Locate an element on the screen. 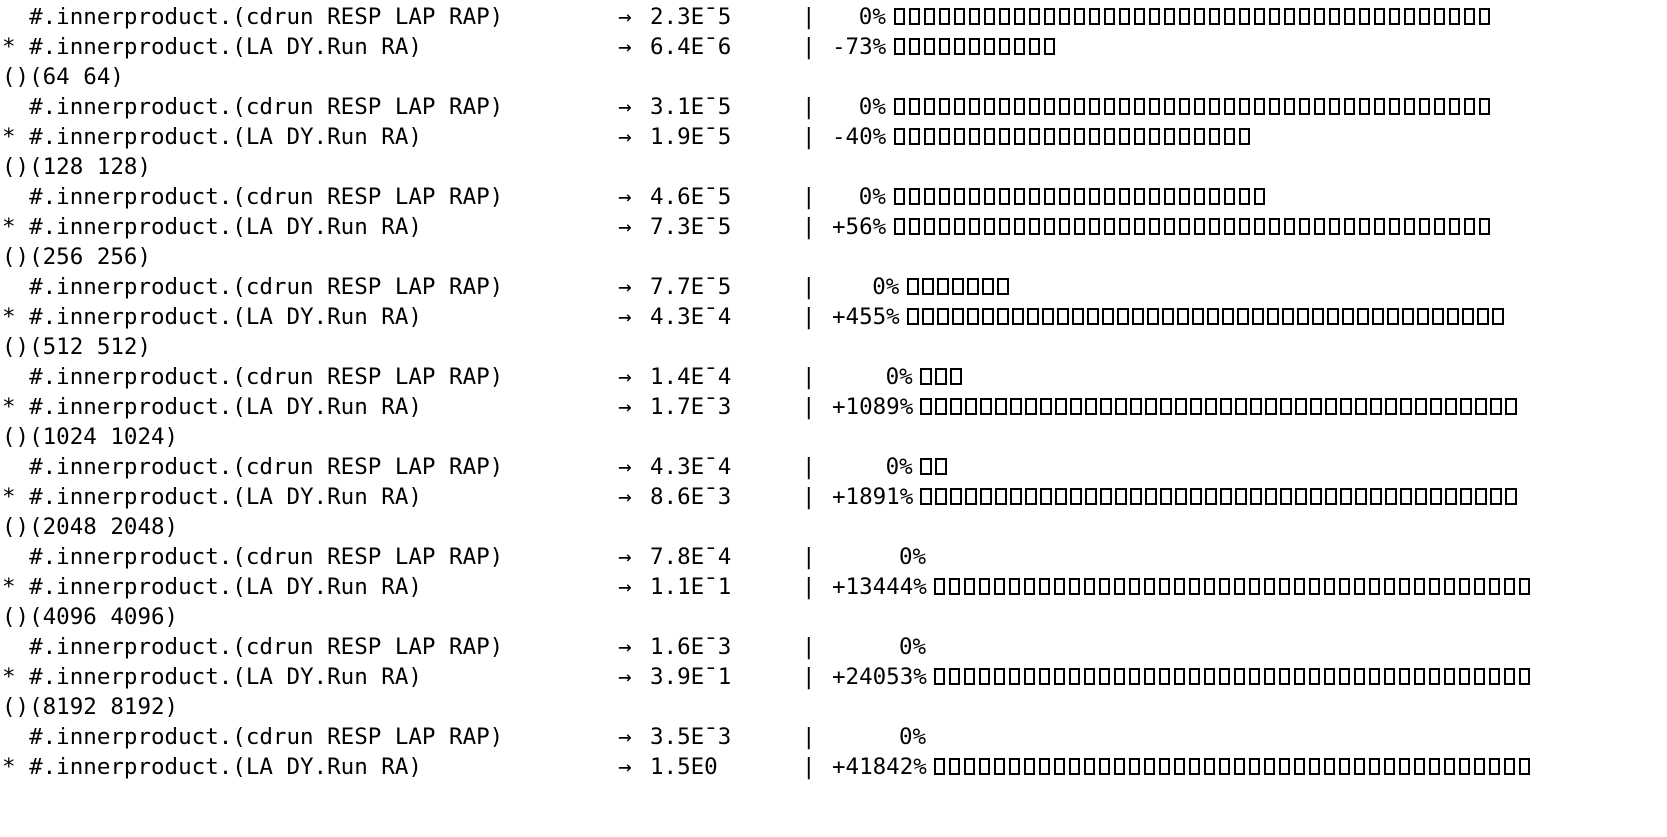 The height and width of the screenshot is (837, 1667). percent-change: -40% is located at coordinates (859, 137).